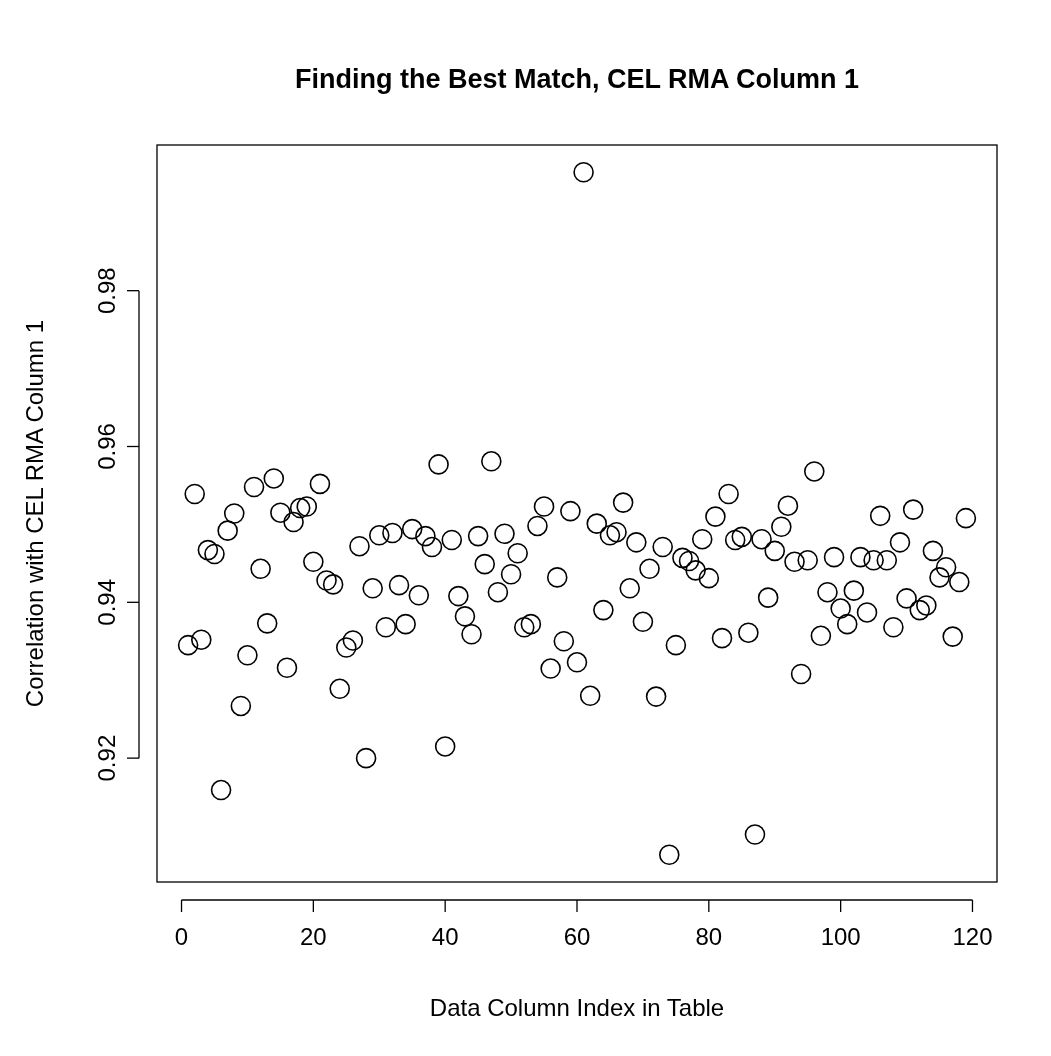 Image resolution: width=1051 pixels, height=1056 pixels. What do you see at coordinates (972, 936) in the screenshot?
I see `x-tick-label: 120` at bounding box center [972, 936].